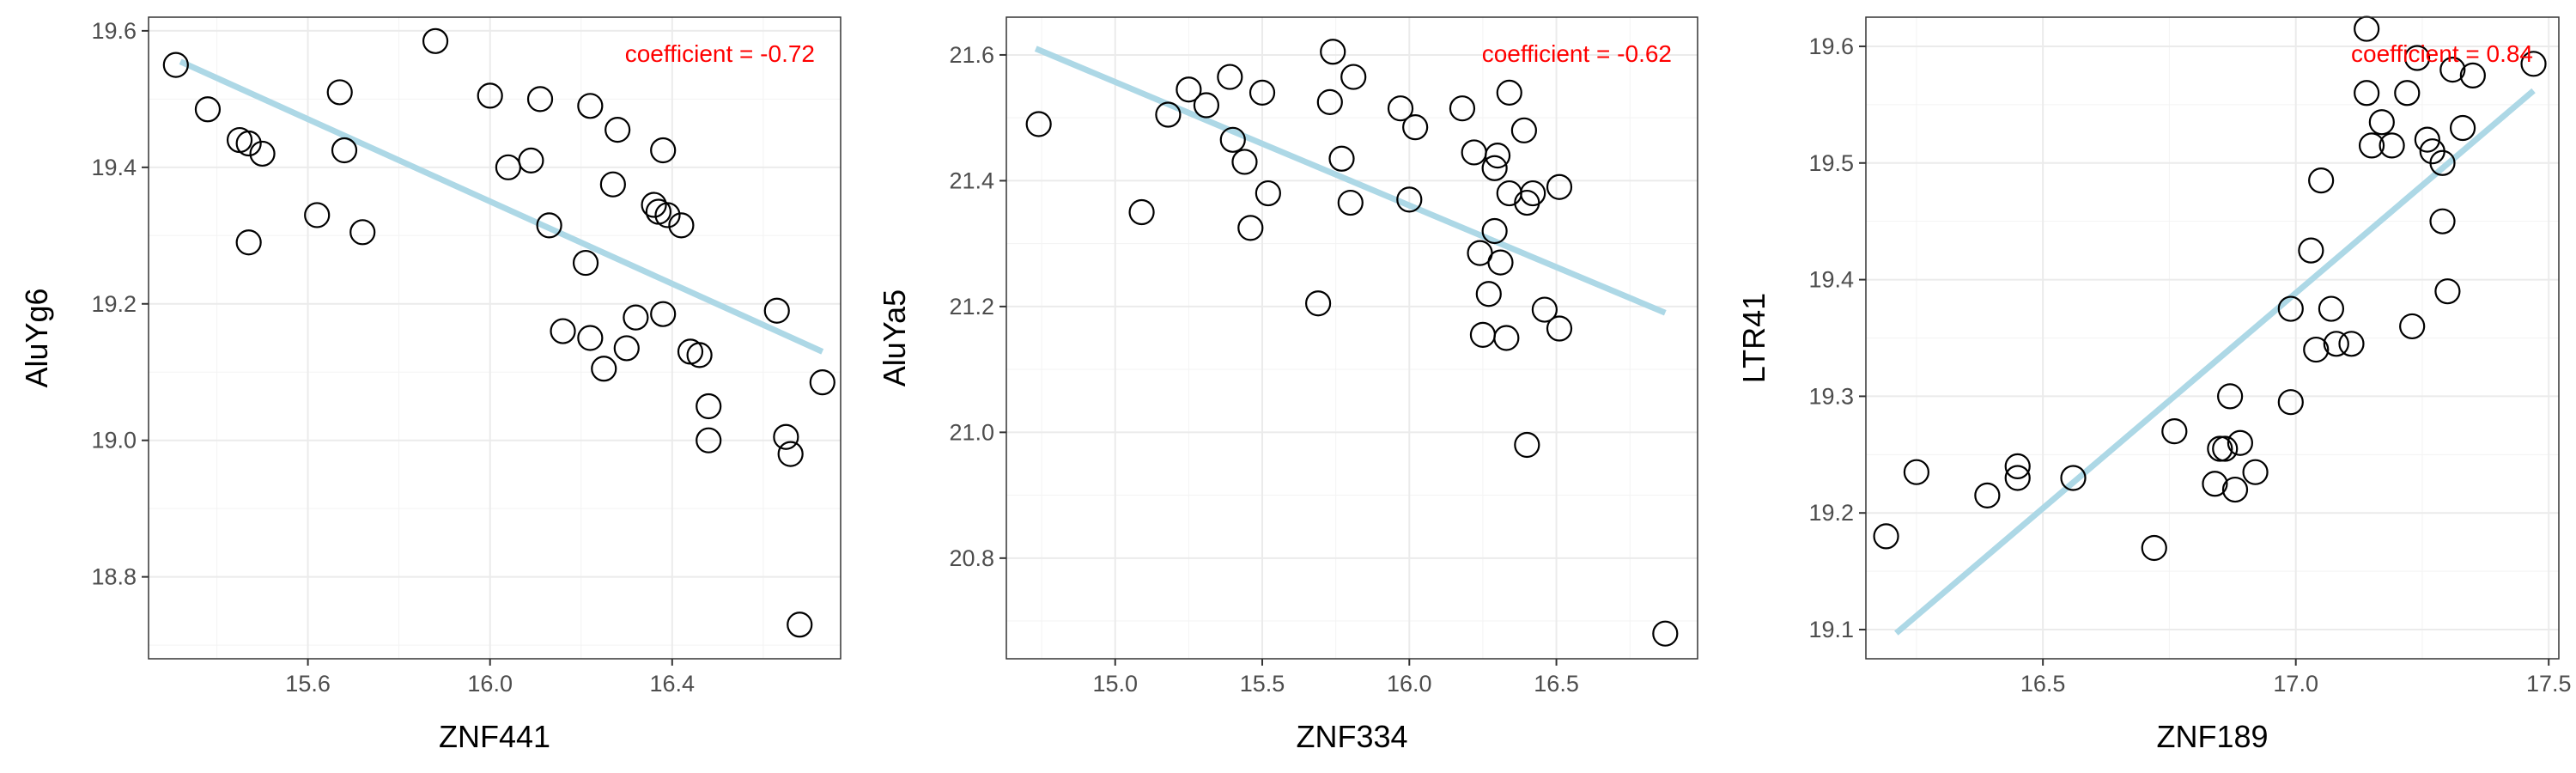 The image size is (2576, 773). I want to click on coefficient-label: coefficient = -0.62, so click(1577, 53).